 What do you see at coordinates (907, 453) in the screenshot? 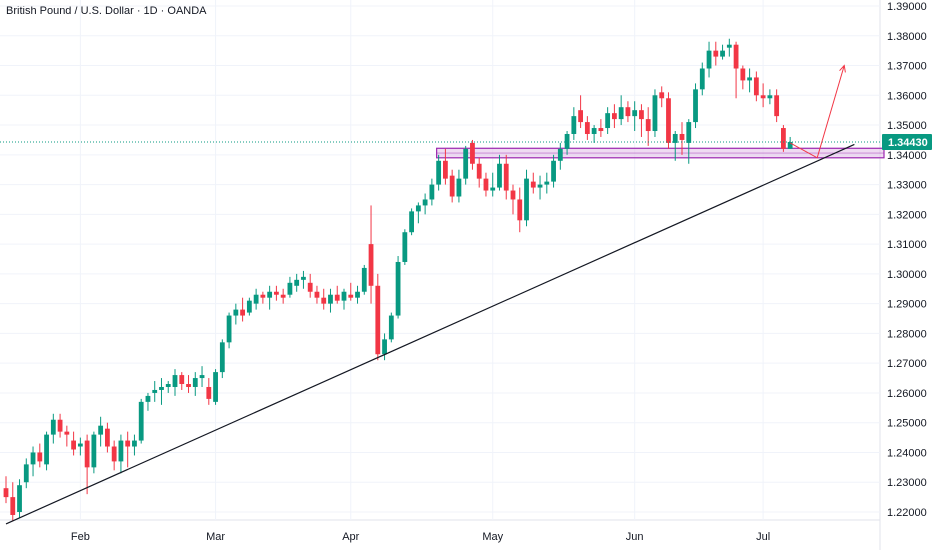
I see `y-tick-label: 1.24000` at bounding box center [907, 453].